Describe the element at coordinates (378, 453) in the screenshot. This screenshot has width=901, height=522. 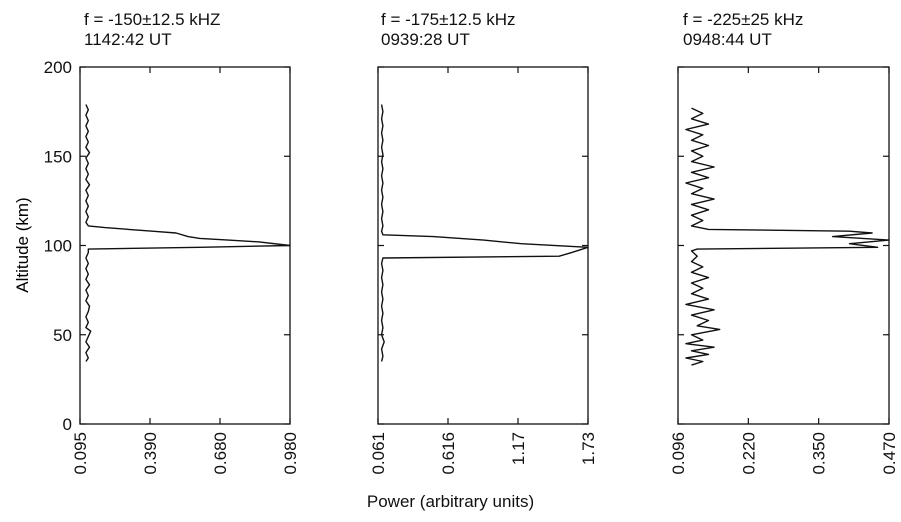
I see `panel-2-xtick-label-0: 0.061` at that location.